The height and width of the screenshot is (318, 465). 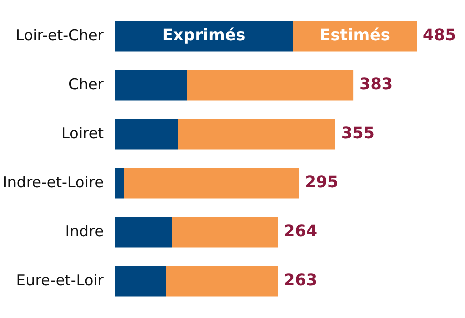 I want to click on y-tick-label: Indre-et-Loire, so click(x=53, y=182).